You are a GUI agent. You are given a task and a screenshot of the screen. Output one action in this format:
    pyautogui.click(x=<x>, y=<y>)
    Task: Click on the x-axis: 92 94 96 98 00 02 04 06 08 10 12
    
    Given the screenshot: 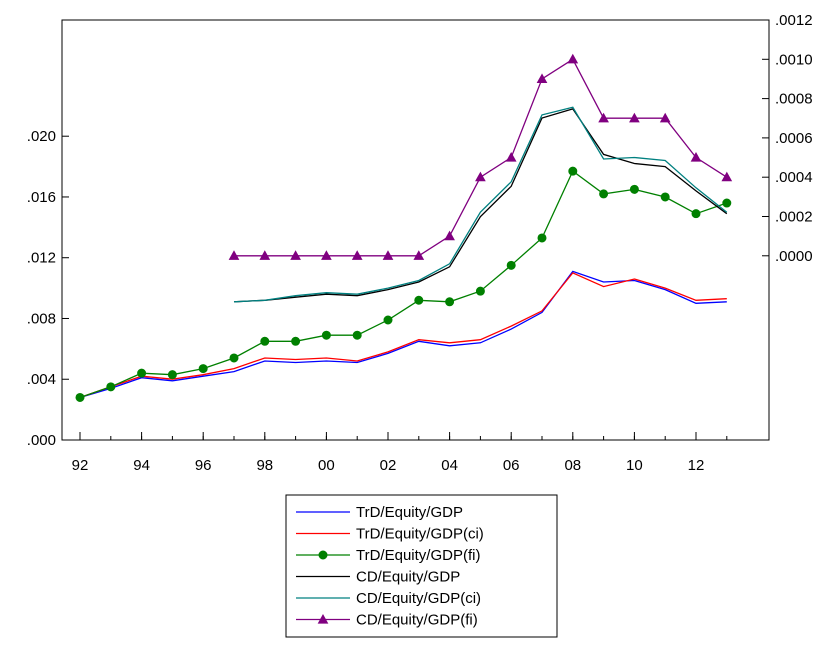 What is the action you would take?
    pyautogui.click(x=400, y=453)
    